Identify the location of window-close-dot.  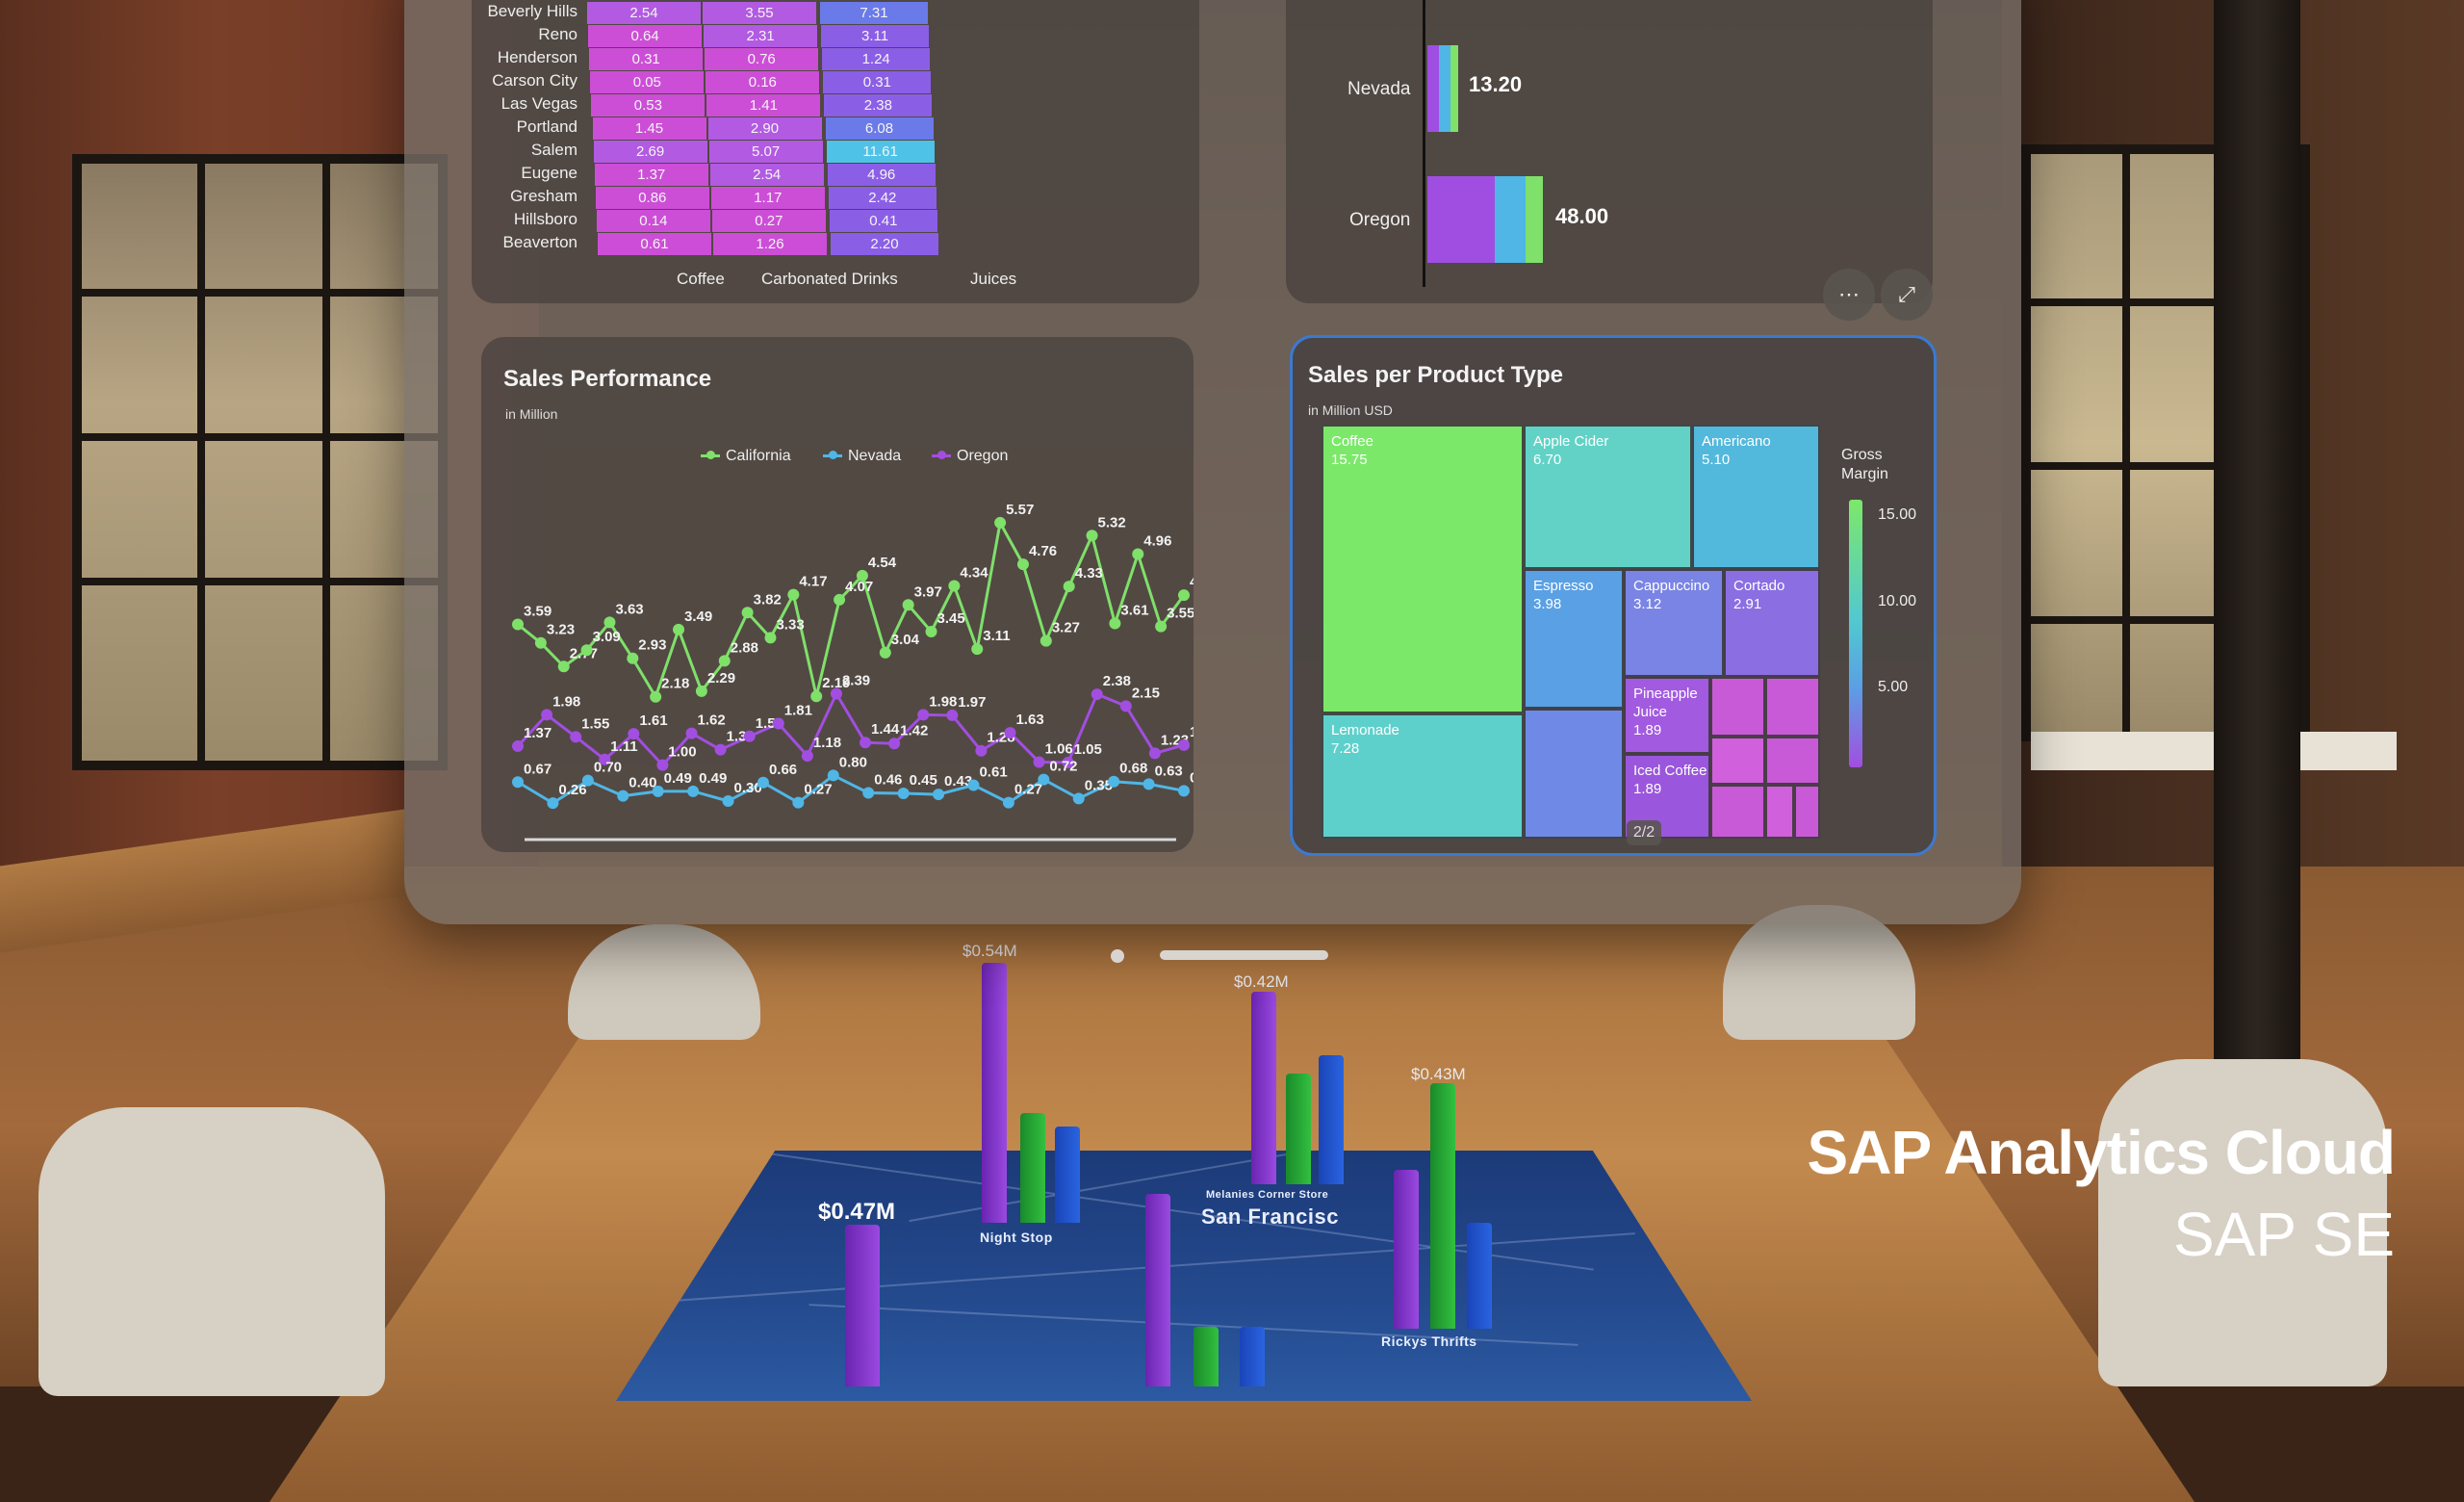
(1117, 956).